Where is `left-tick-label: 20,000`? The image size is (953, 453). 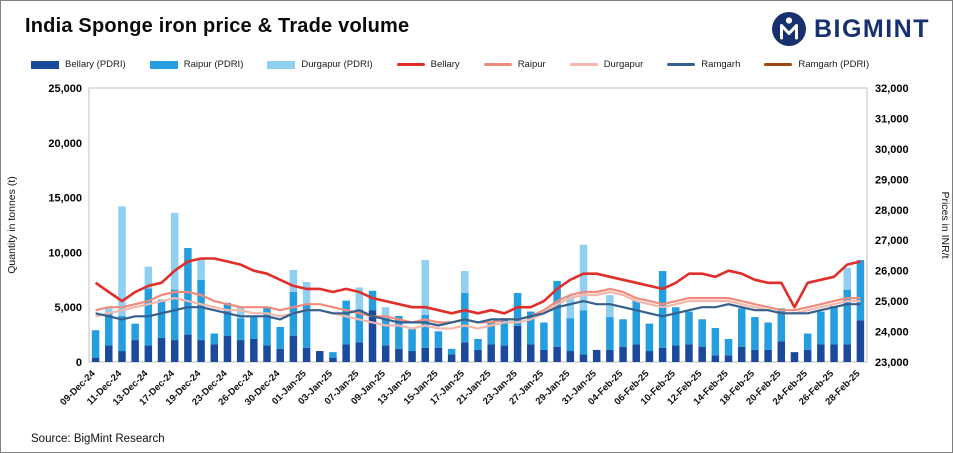 left-tick-label: 20,000 is located at coordinates (65, 144).